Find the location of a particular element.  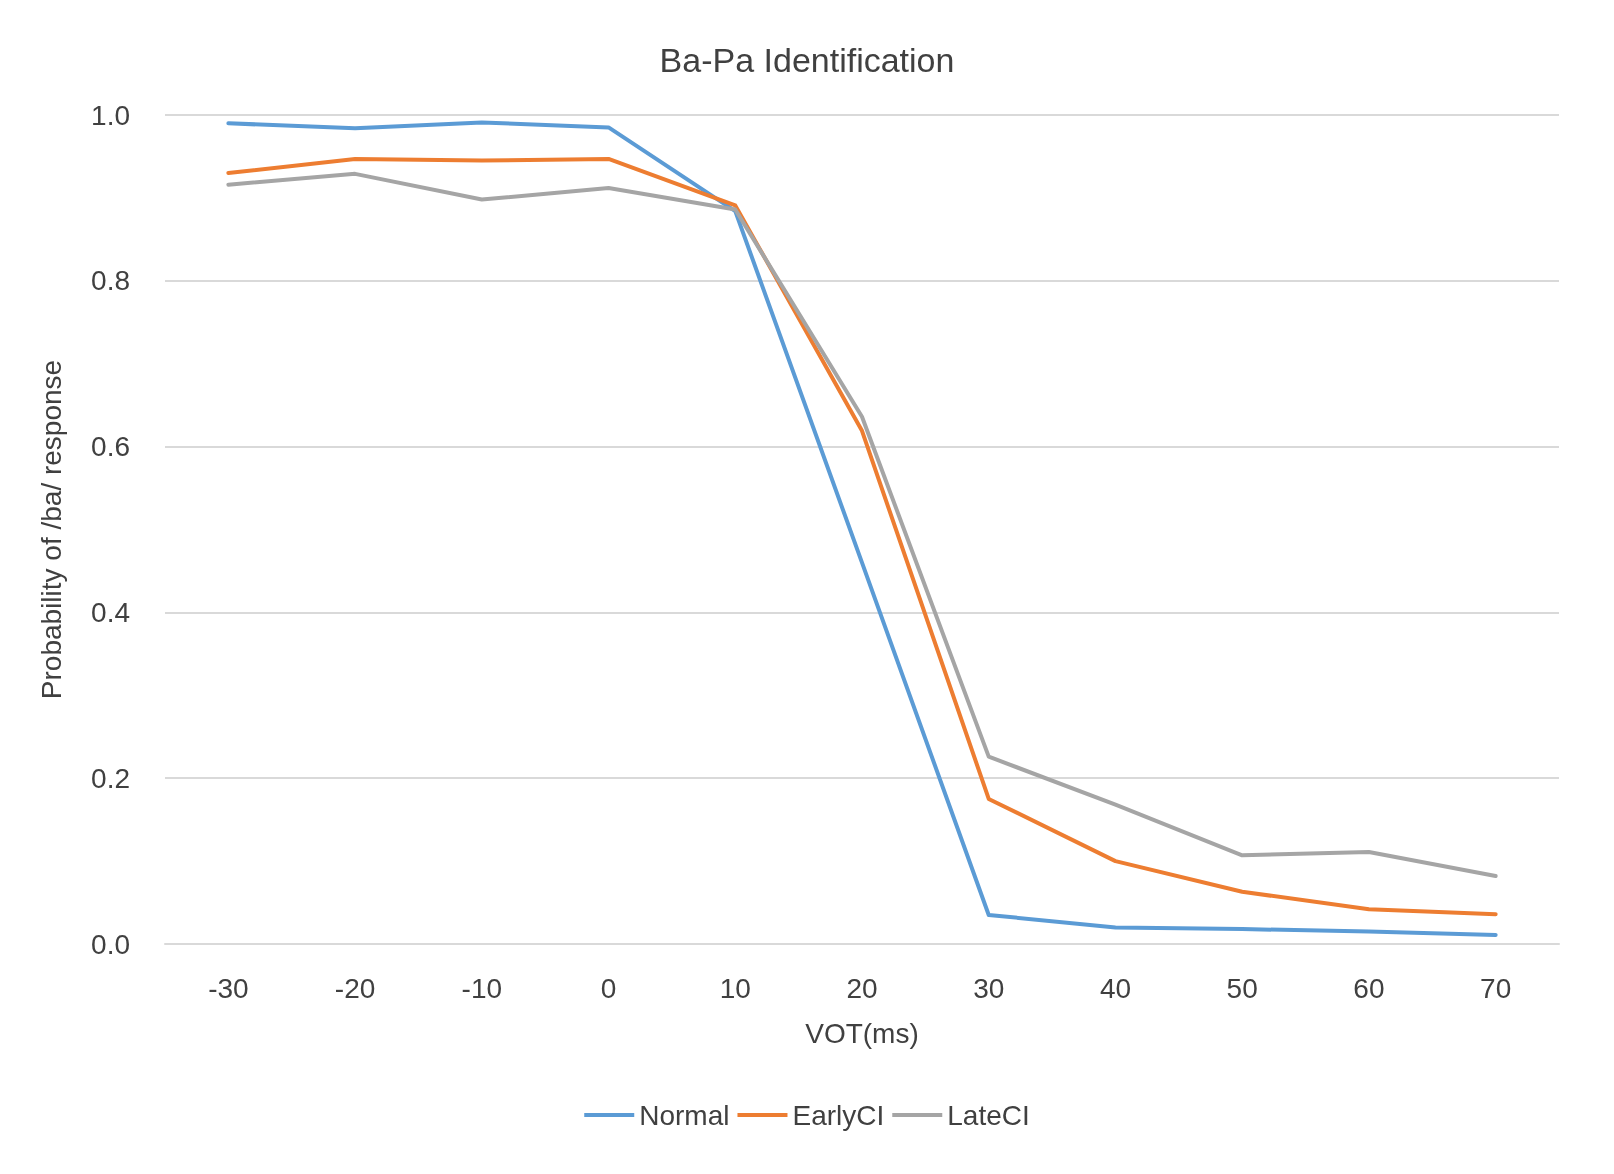

y-tick-label: 0.0 is located at coordinates (110, 944).